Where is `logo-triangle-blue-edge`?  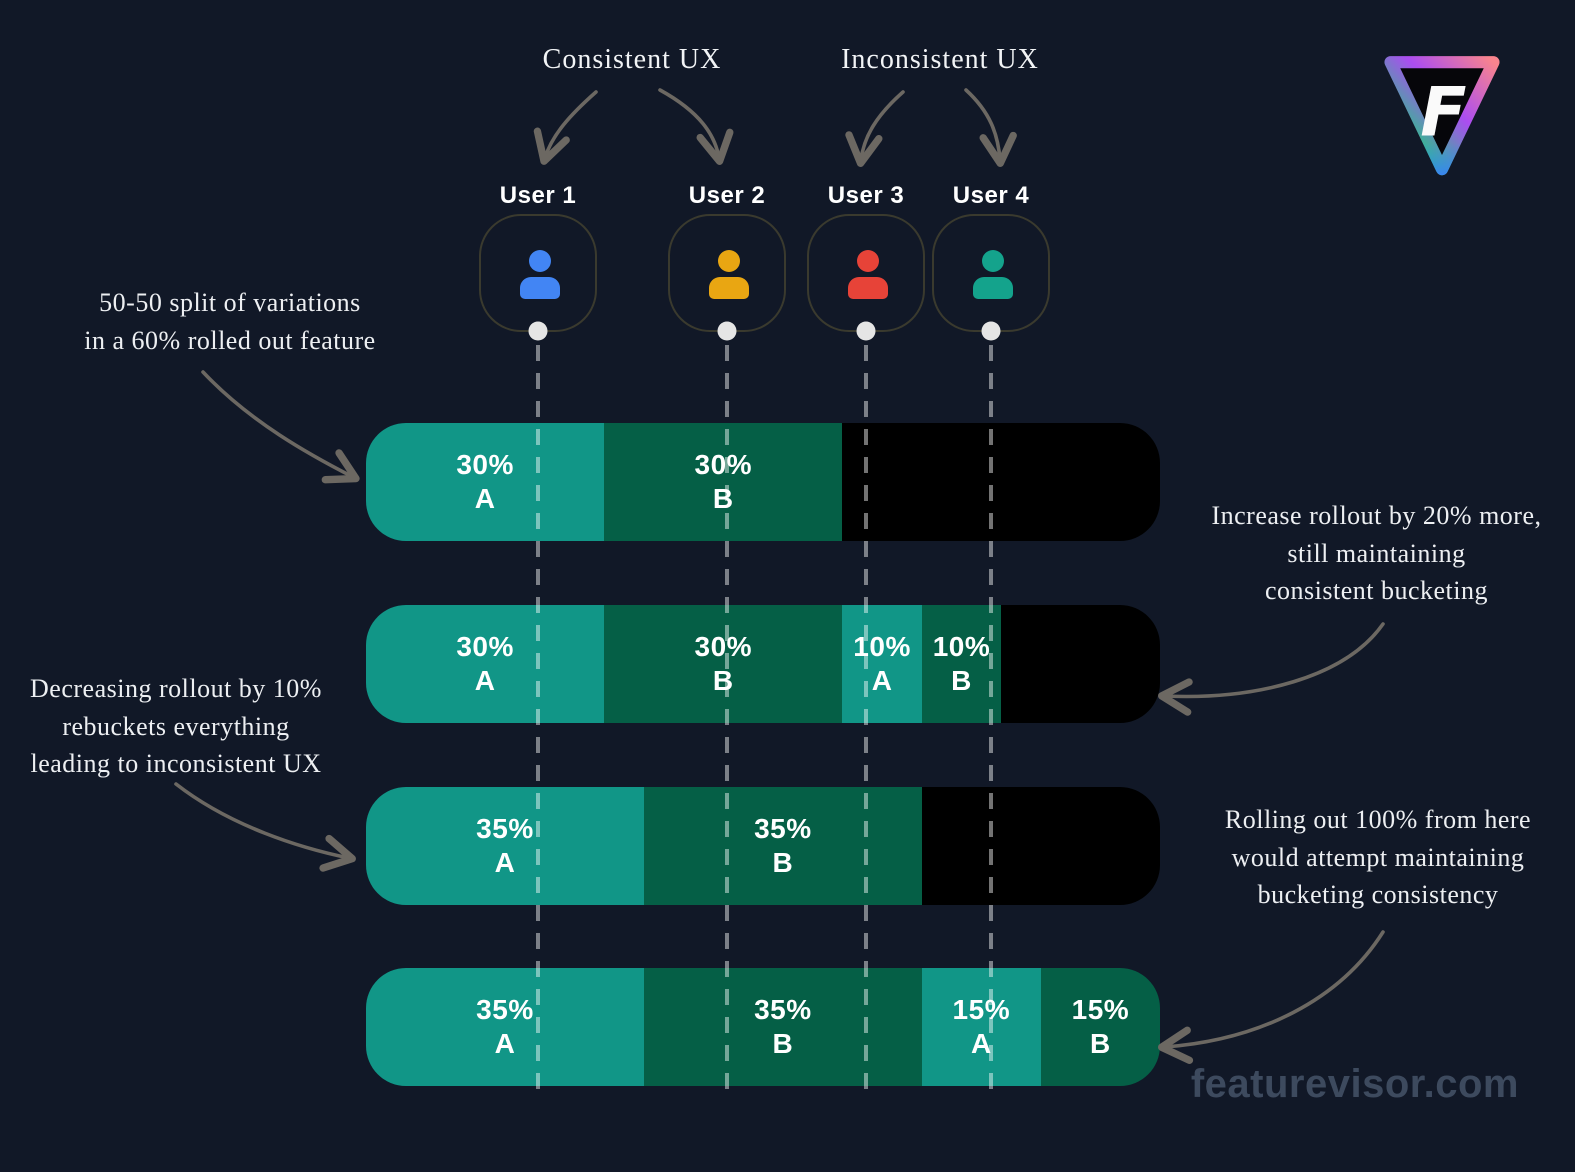
logo-triangle-blue-edge is located at coordinates (1442, 116).